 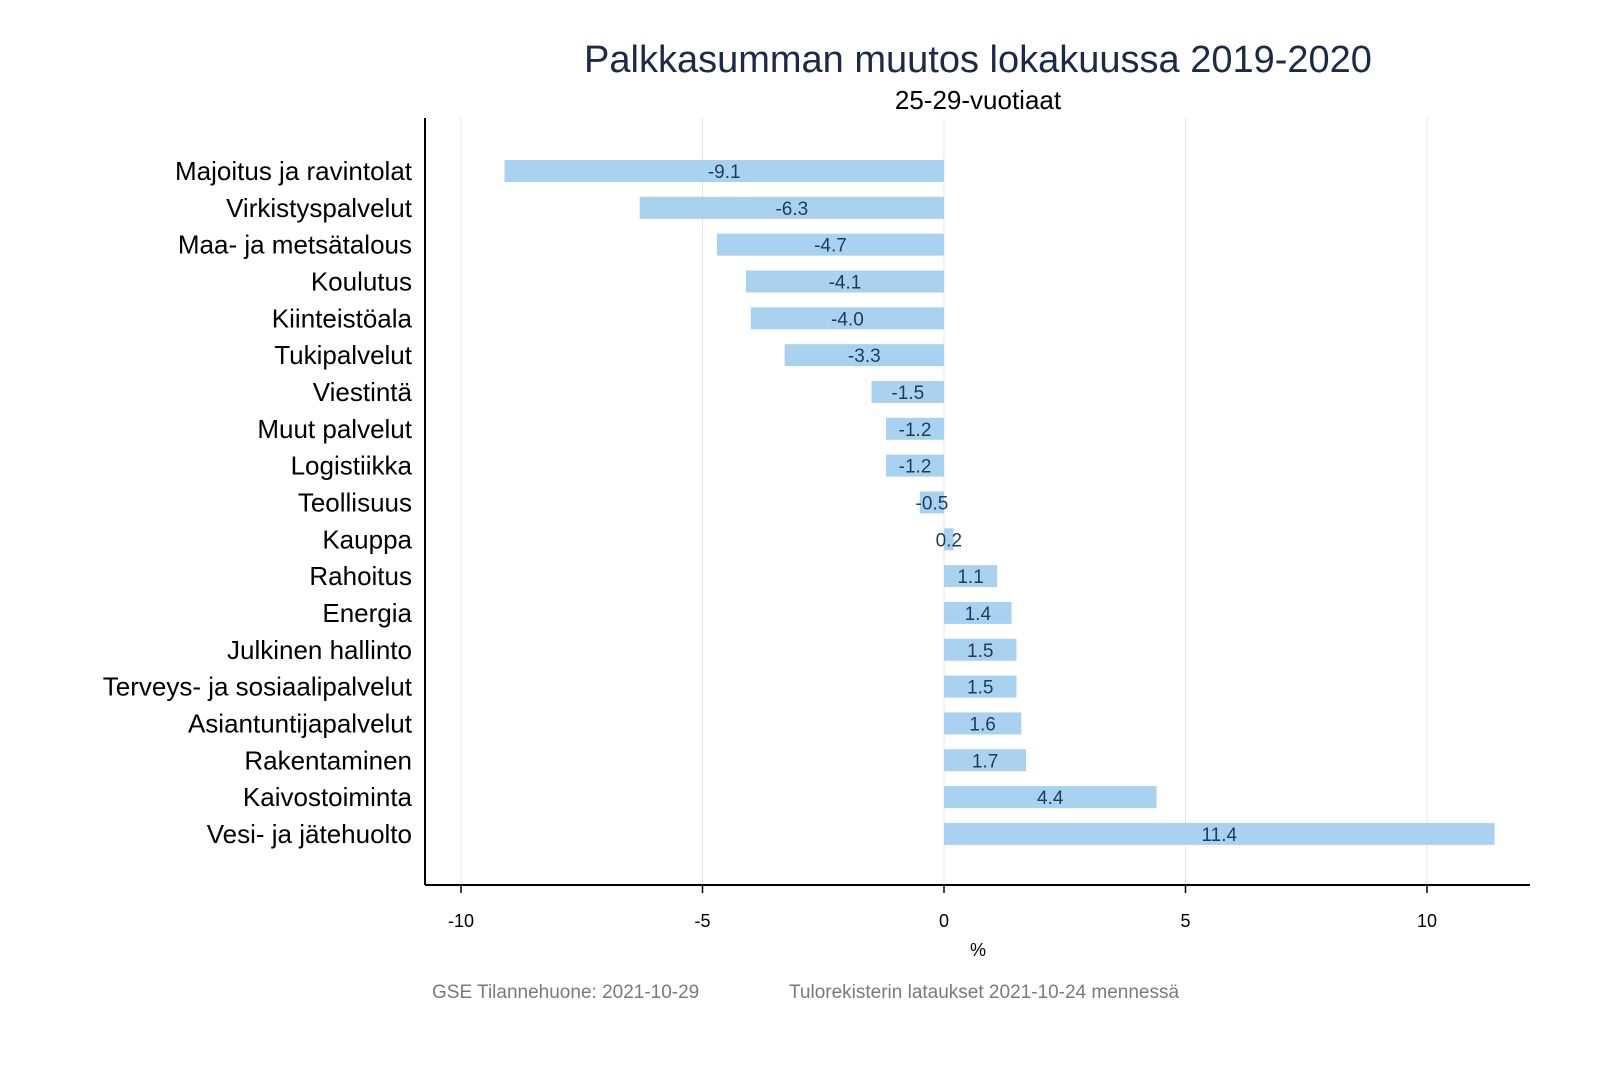 I want to click on category-label: Logistiikka, so click(x=352, y=466).